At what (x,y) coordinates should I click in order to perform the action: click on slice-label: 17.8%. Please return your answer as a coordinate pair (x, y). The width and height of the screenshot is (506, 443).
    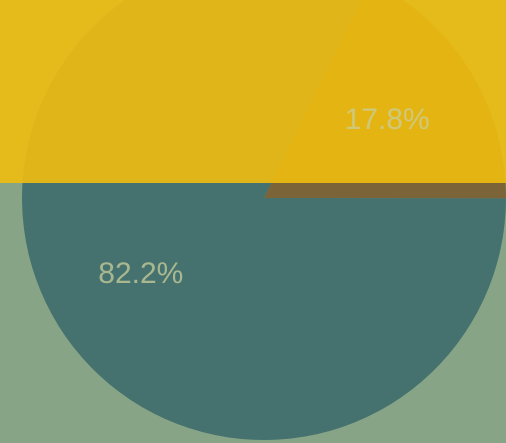
    Looking at the image, I should click on (387, 119).